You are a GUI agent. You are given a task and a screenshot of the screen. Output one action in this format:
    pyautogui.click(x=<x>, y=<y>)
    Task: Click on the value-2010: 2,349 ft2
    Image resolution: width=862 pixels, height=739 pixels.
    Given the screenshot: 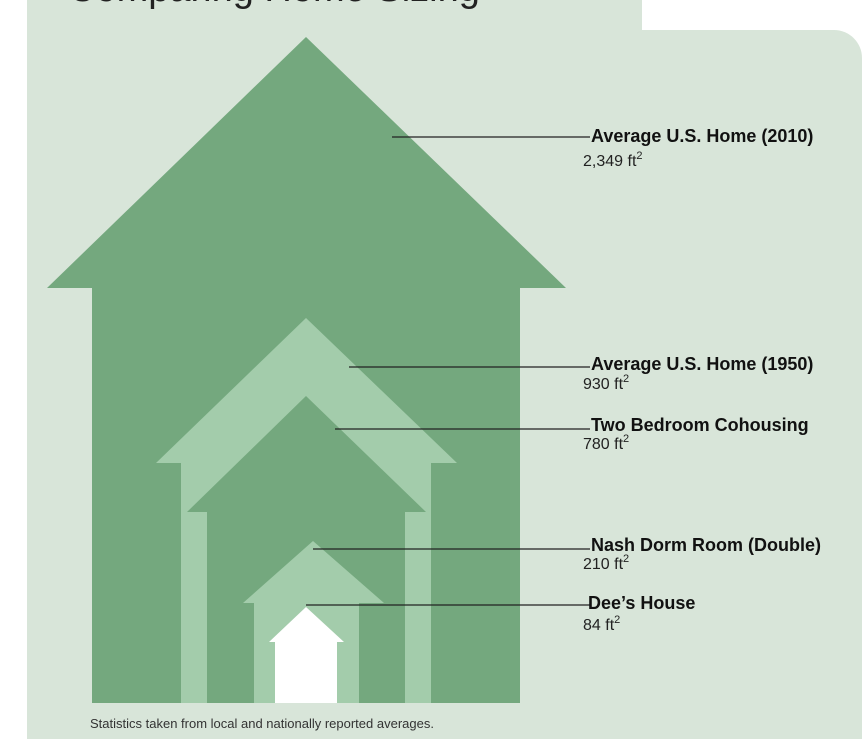 What is the action you would take?
    pyautogui.click(x=613, y=160)
    